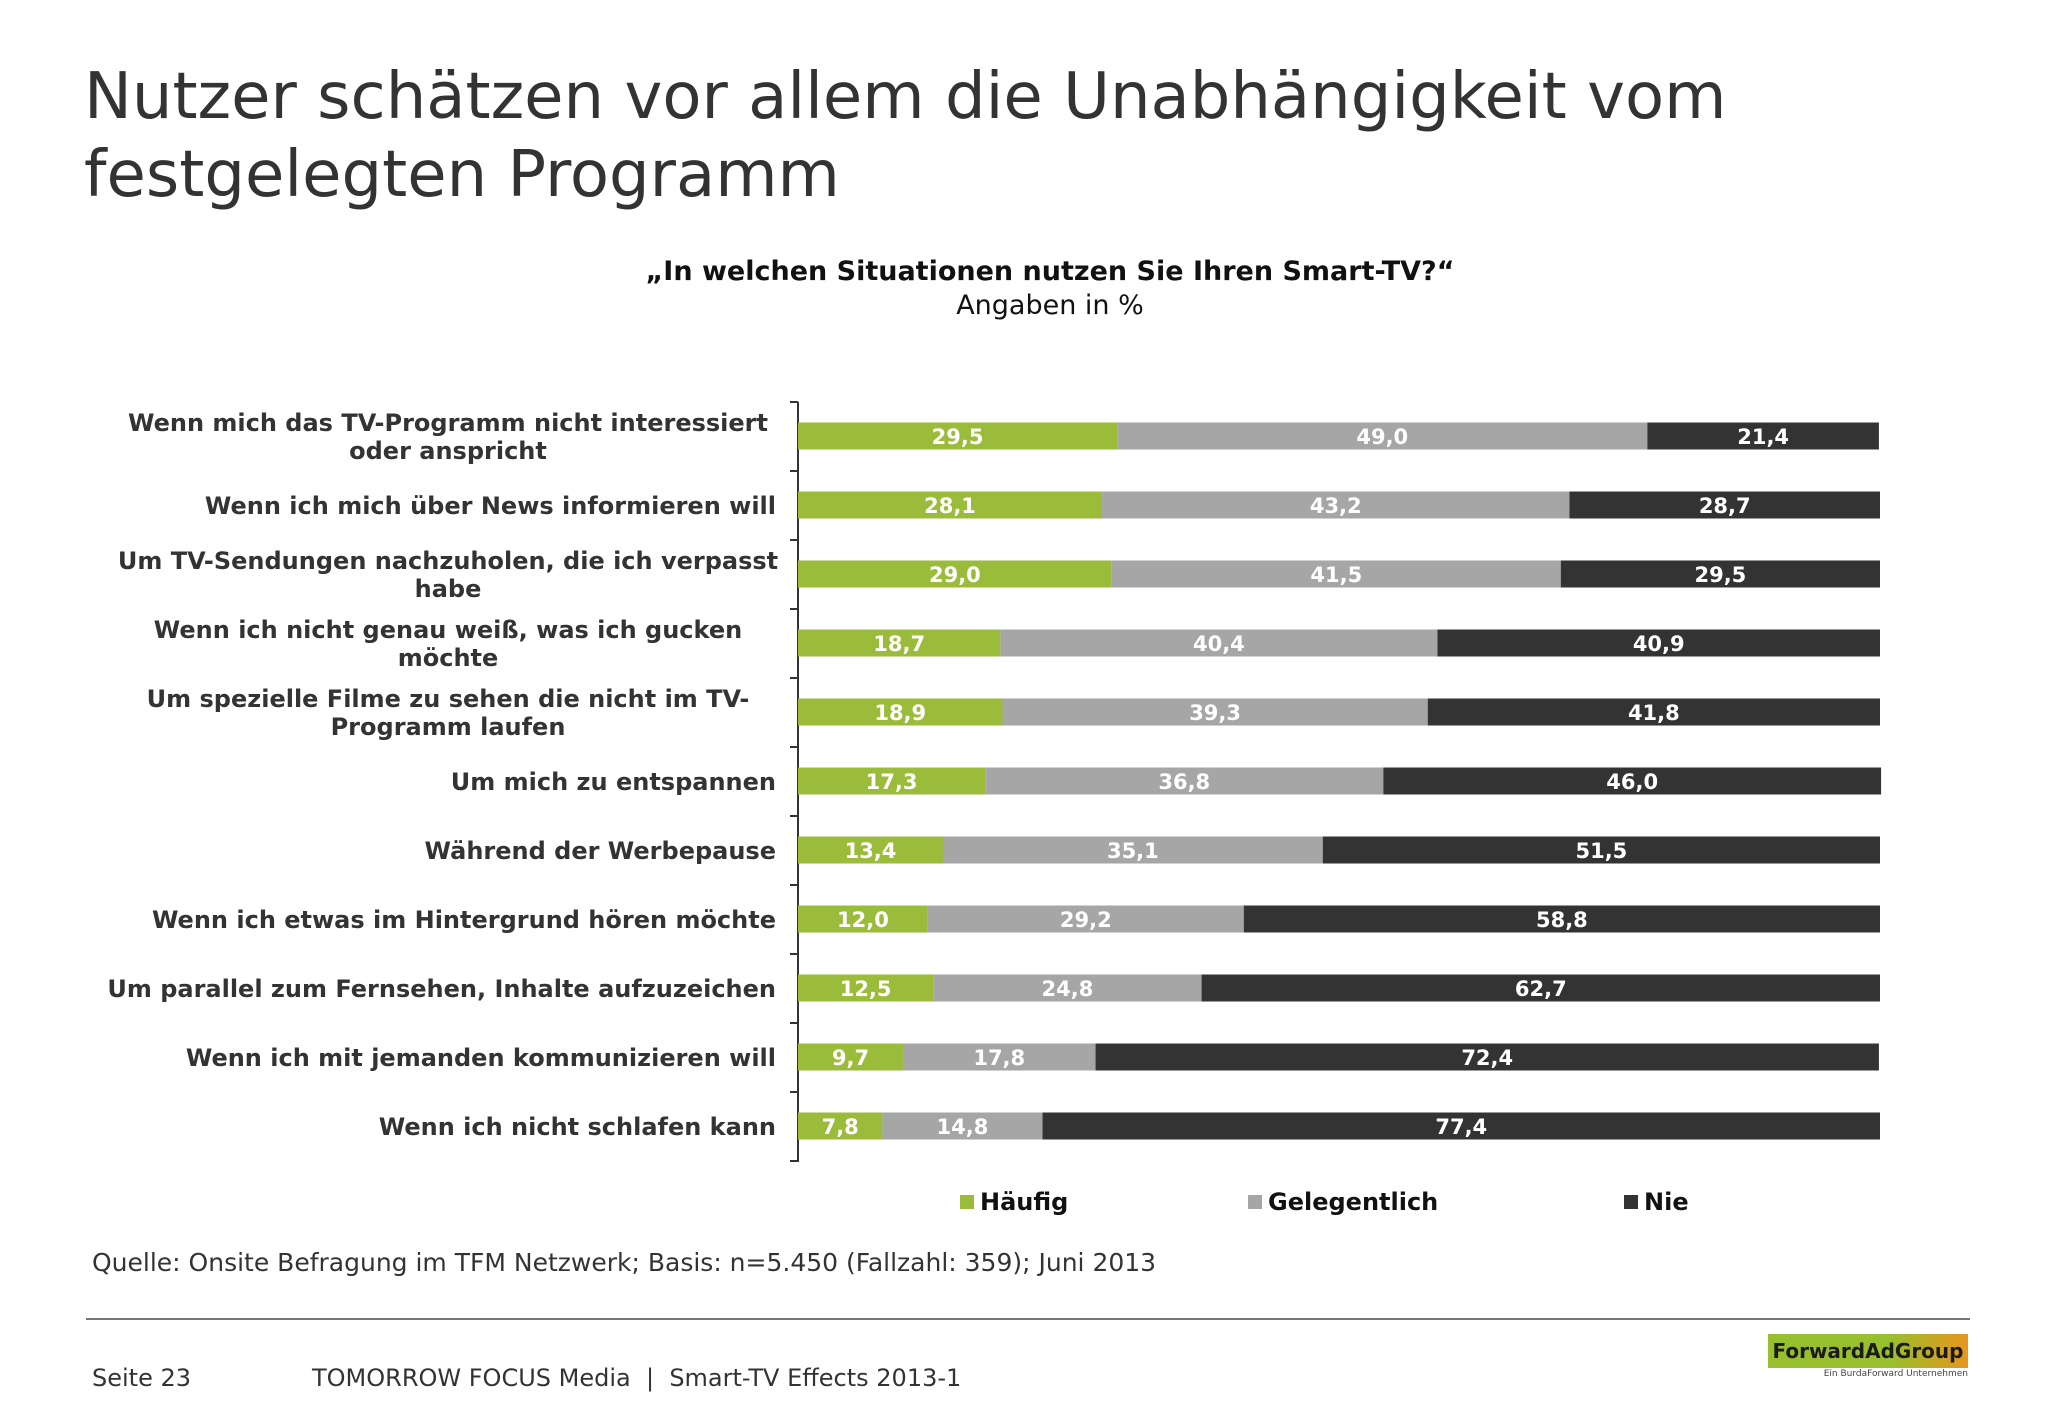 This screenshot has width=2048, height=1418. I want to click on data-label: 17,3, so click(892, 782).